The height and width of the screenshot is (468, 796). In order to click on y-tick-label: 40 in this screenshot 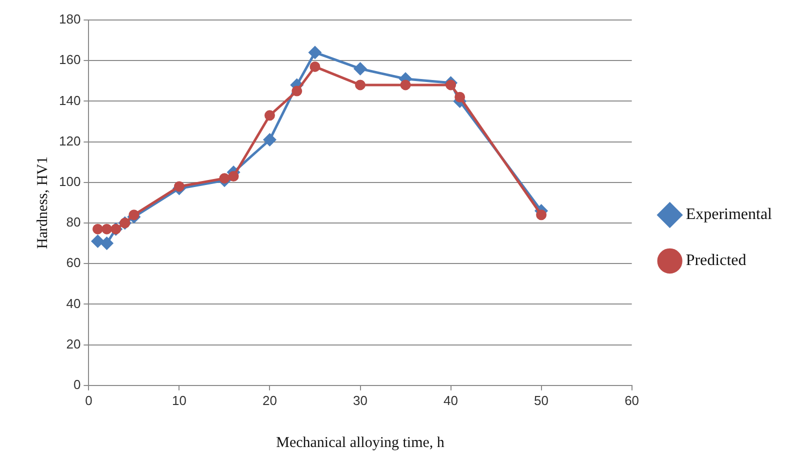, I will do `click(73, 303)`.